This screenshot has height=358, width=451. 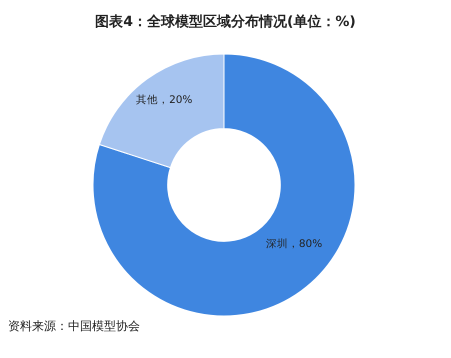 What do you see at coordinates (305, 244) in the screenshot?
I see `data-label: ，80%` at bounding box center [305, 244].